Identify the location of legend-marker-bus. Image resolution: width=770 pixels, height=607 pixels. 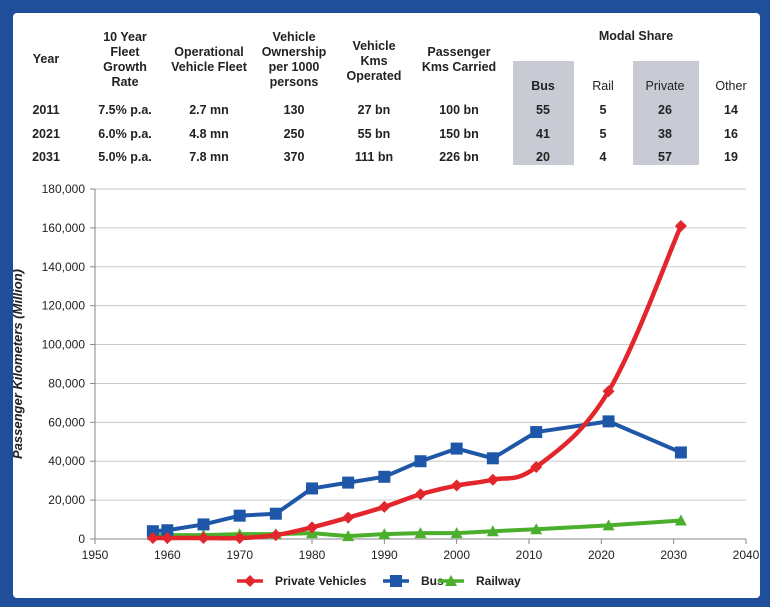
(396, 581).